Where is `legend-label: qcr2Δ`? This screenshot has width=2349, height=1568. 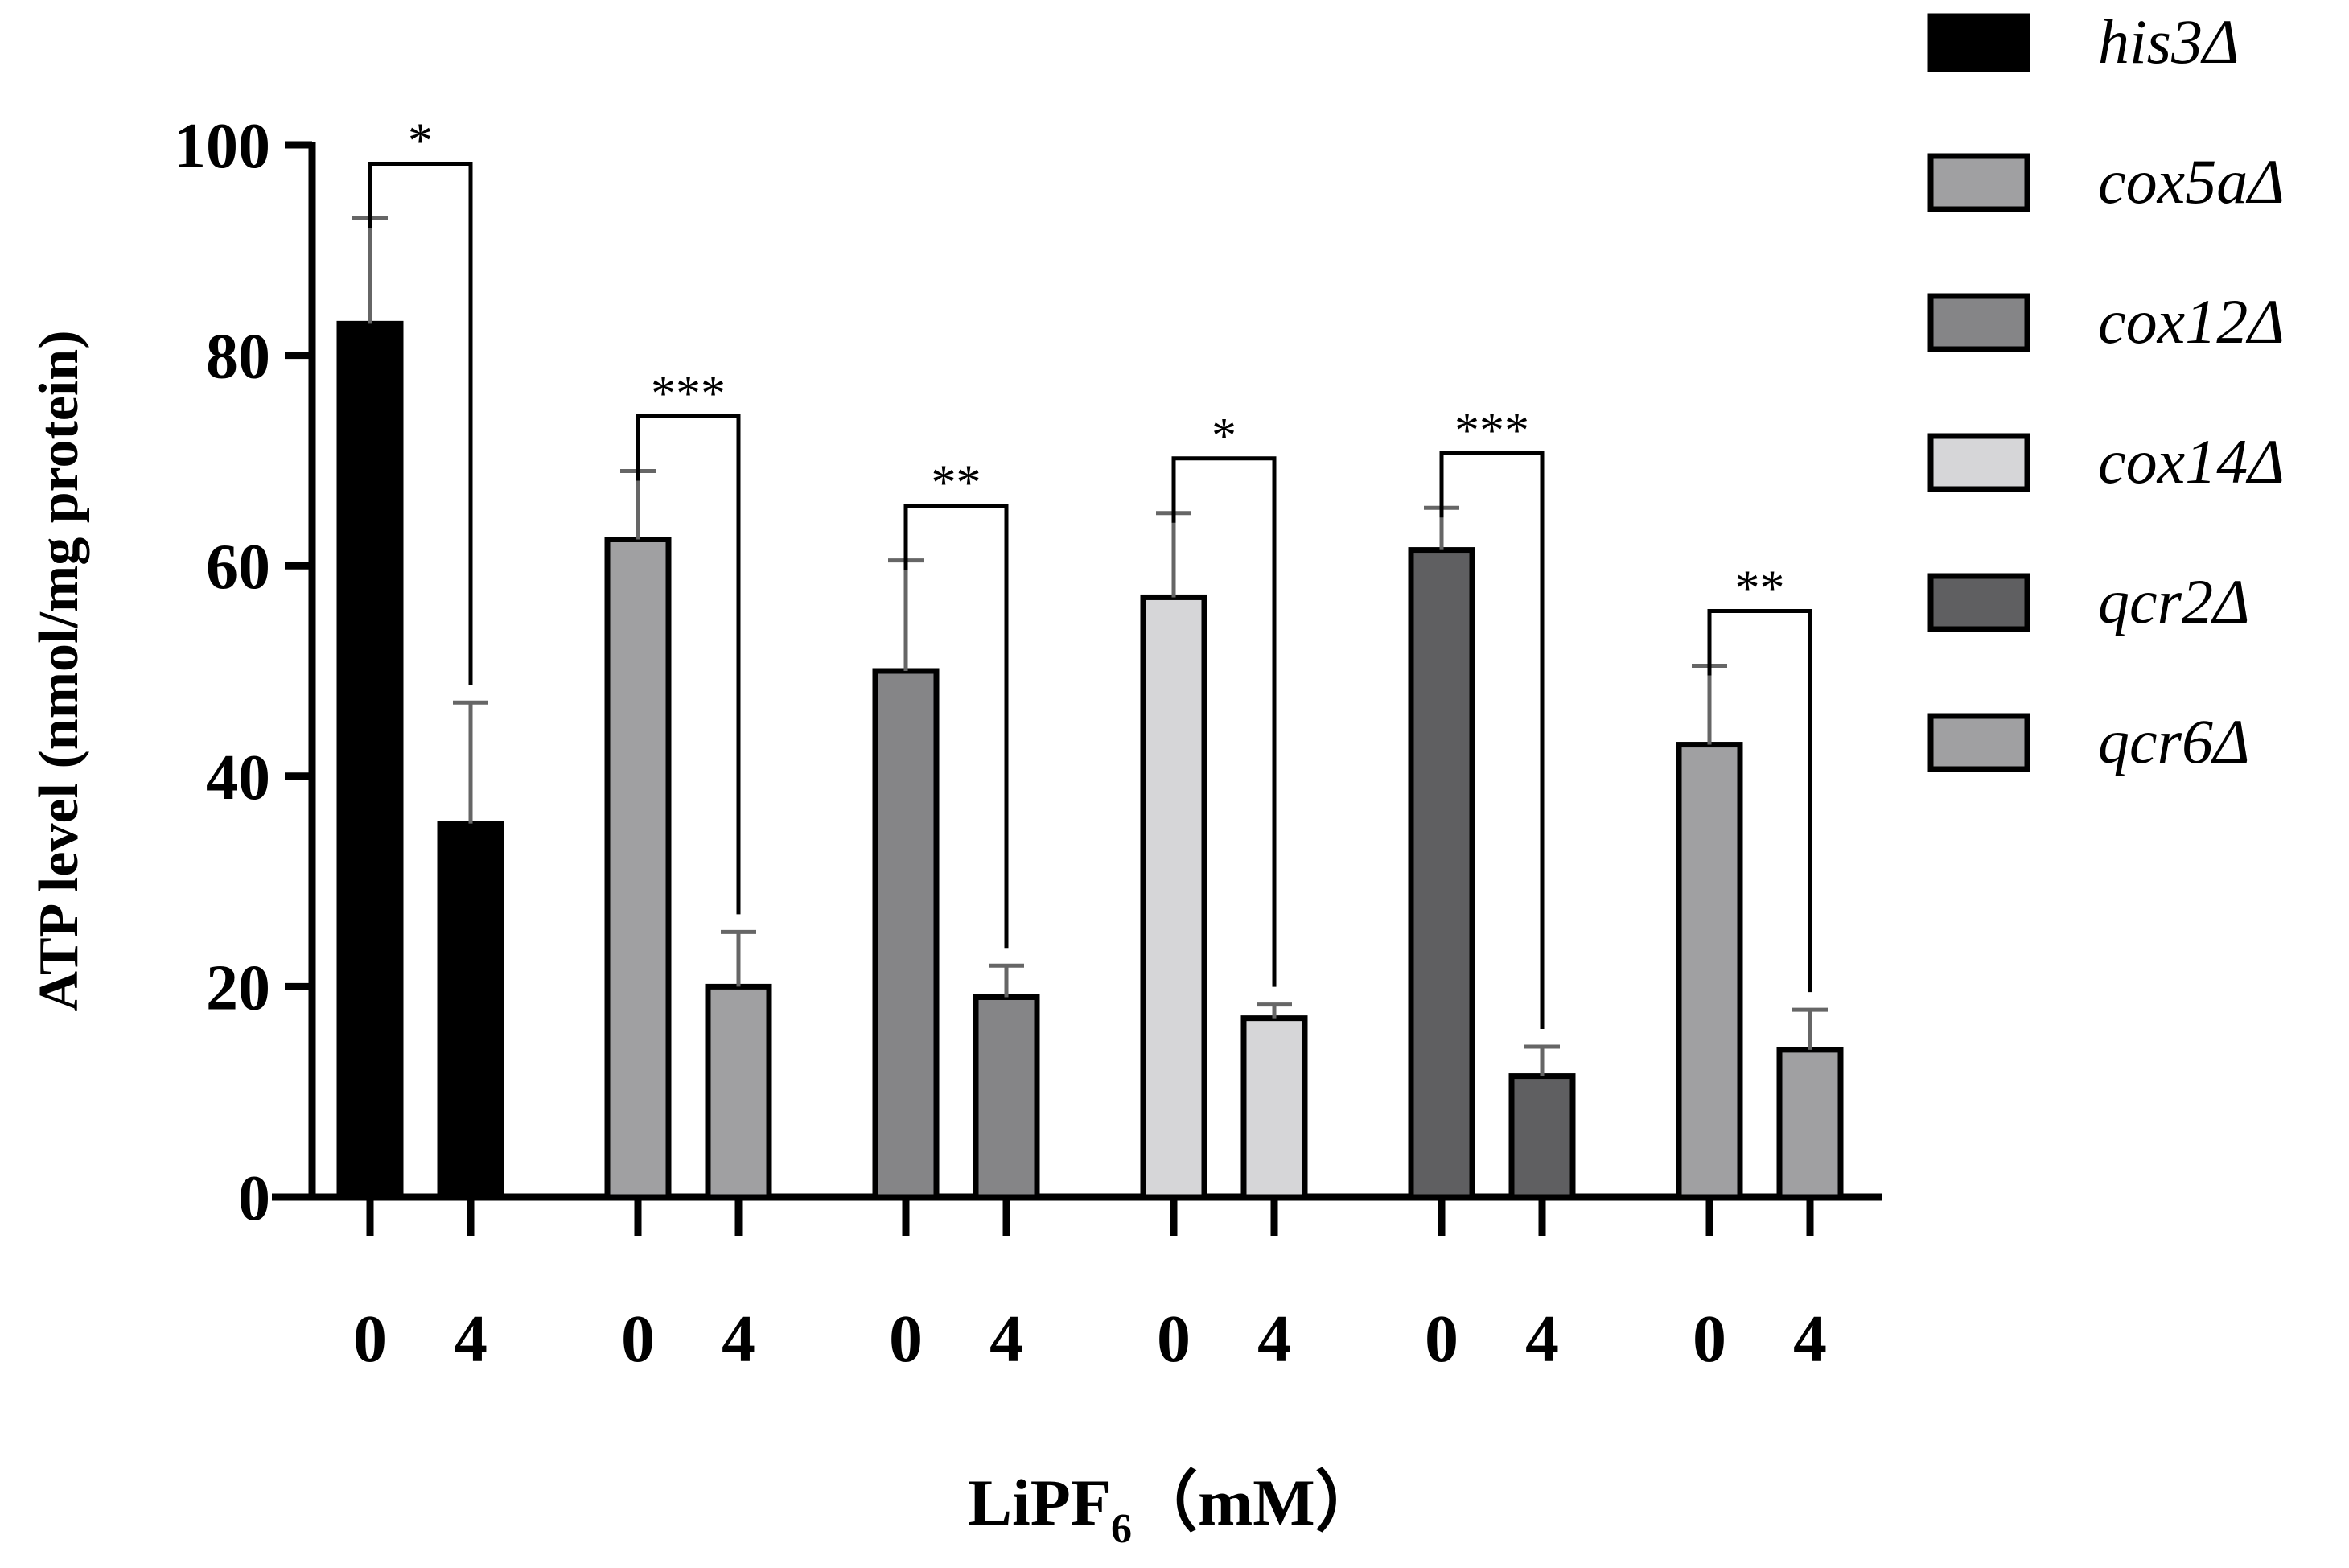 legend-label: qcr2Δ is located at coordinates (2174, 601).